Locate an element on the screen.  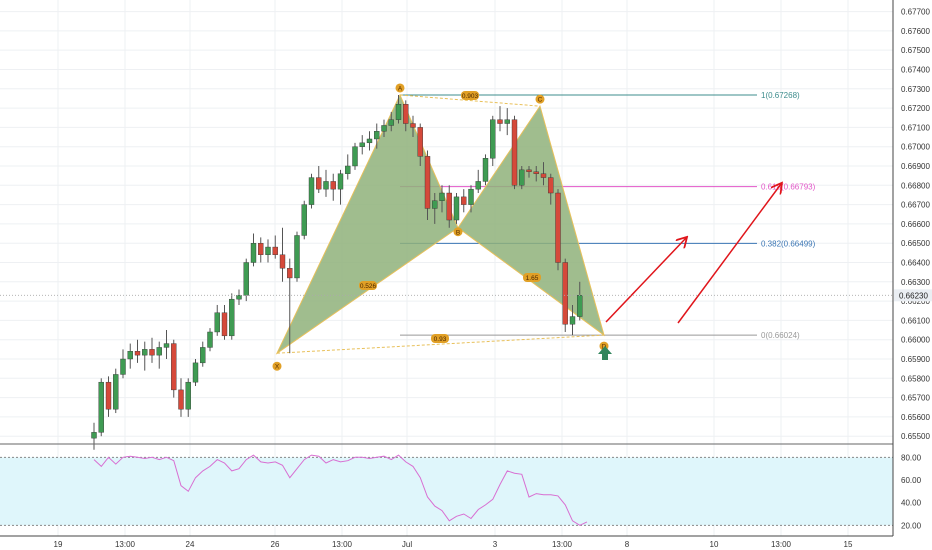
ac-ratio-line is located at coordinates (470, 100).